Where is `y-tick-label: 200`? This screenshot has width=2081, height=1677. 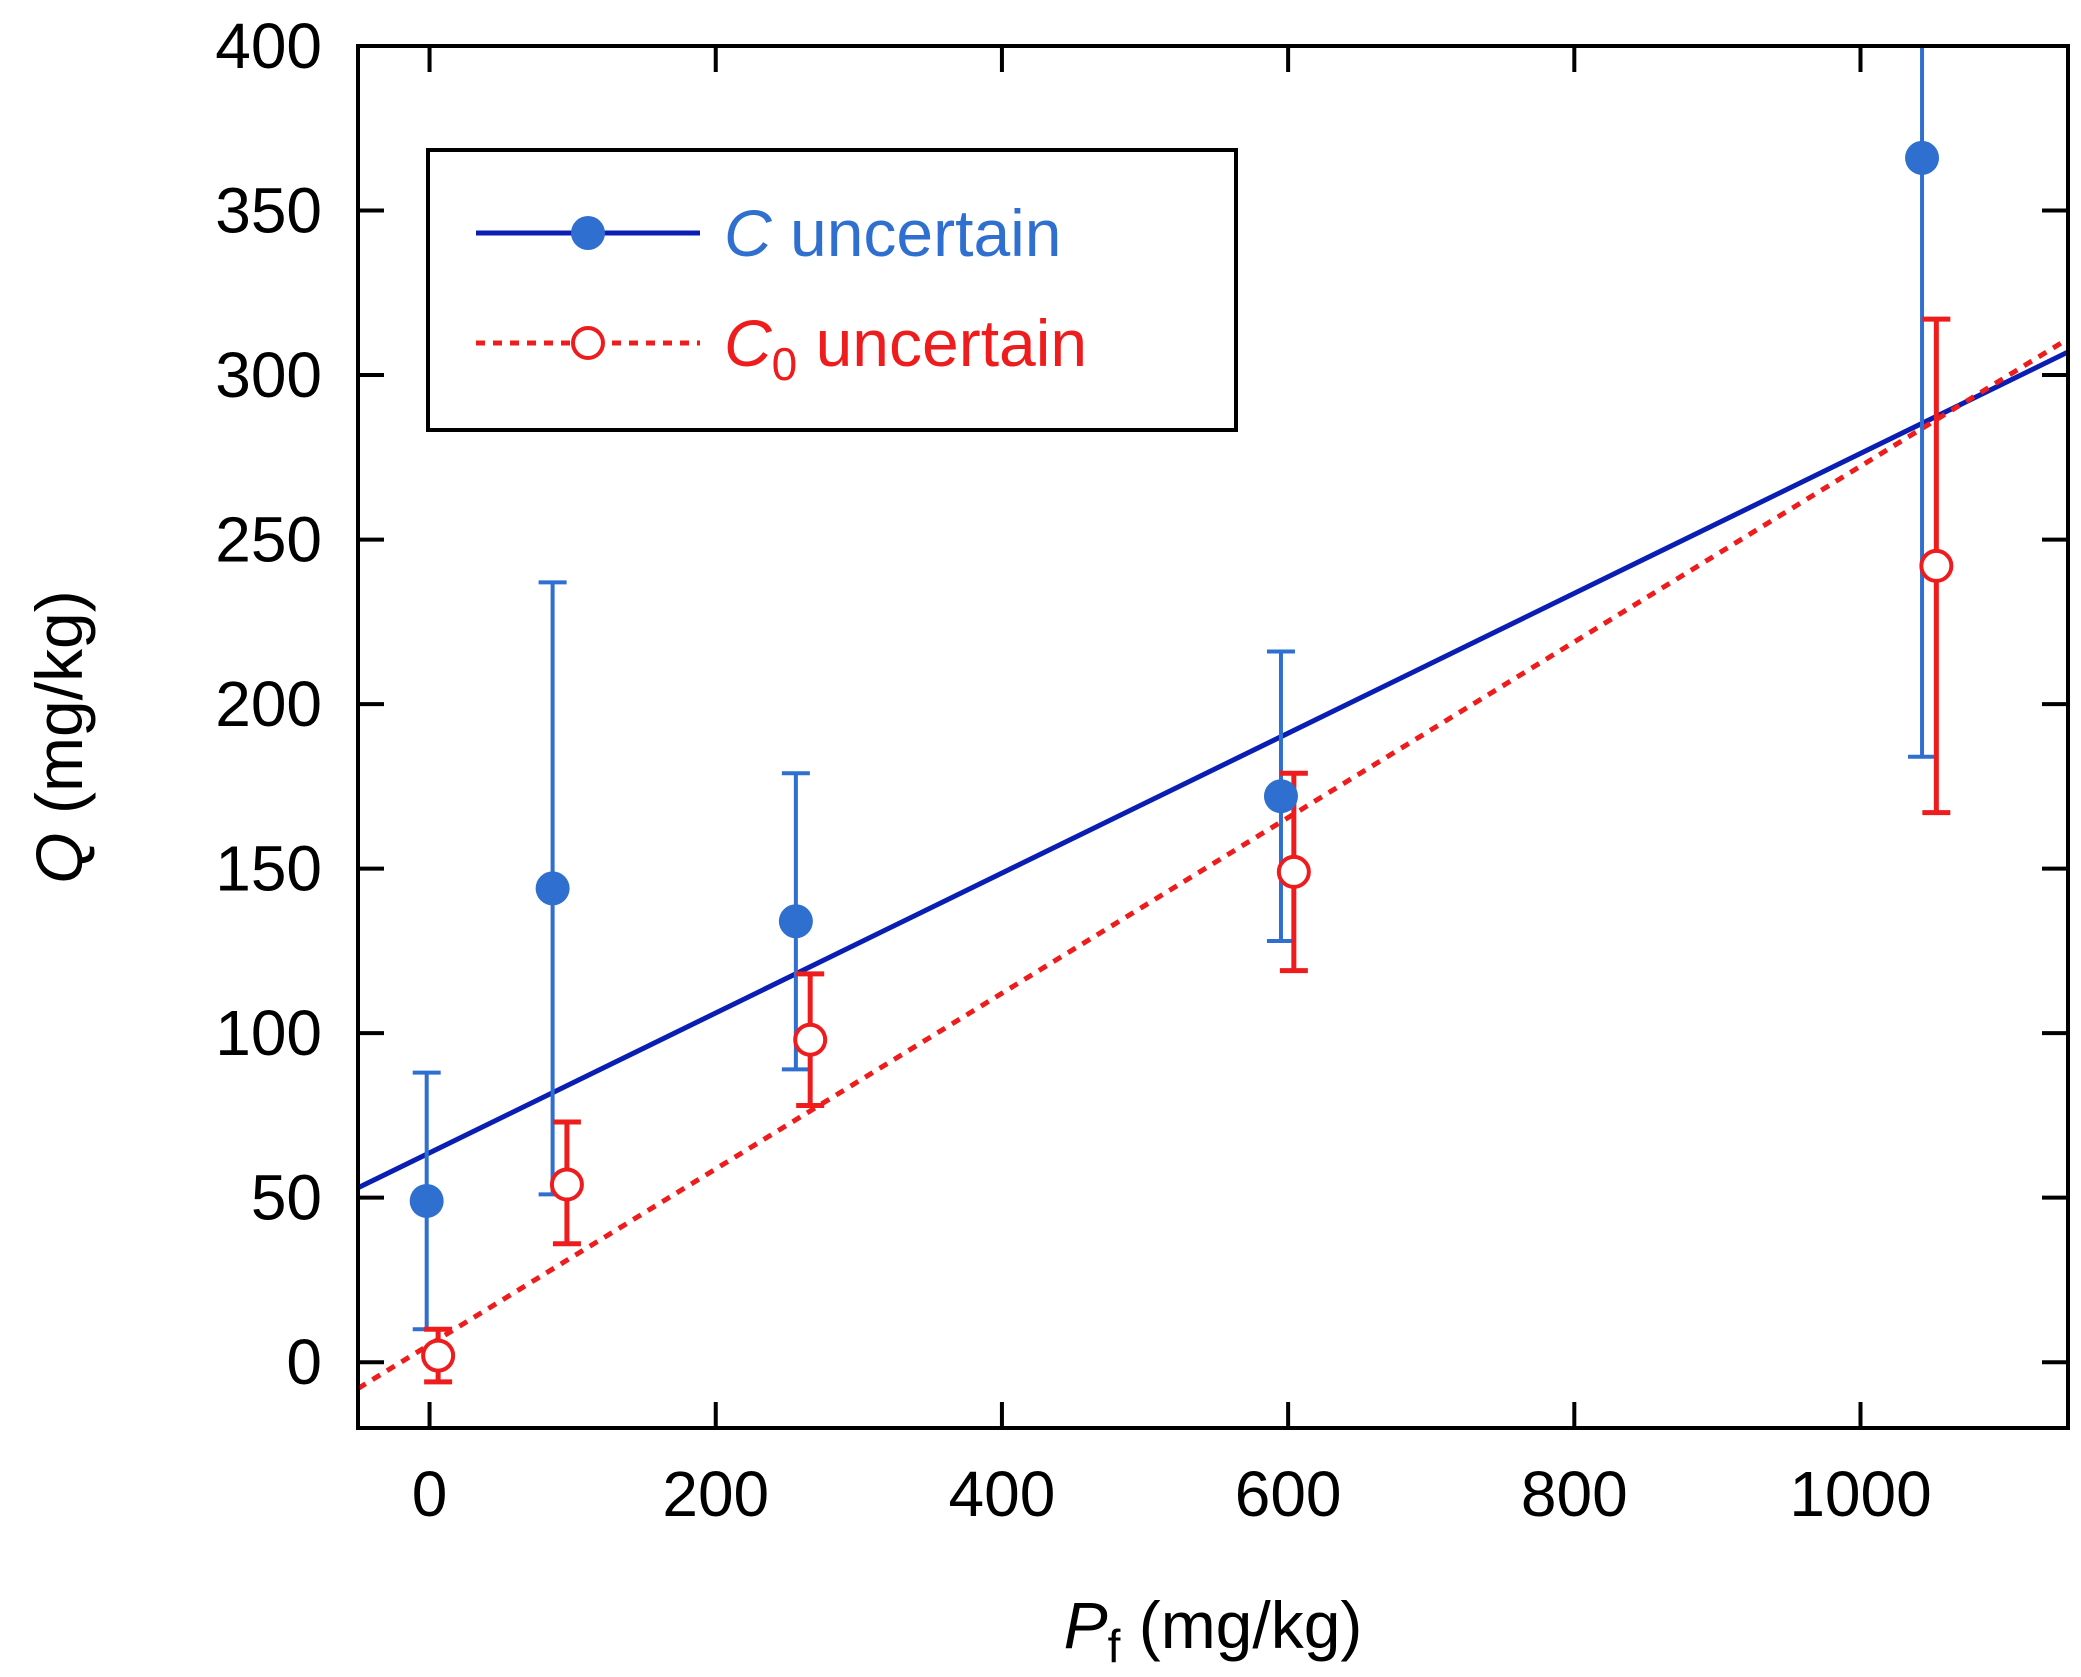
y-tick-label: 200 is located at coordinates (268, 704).